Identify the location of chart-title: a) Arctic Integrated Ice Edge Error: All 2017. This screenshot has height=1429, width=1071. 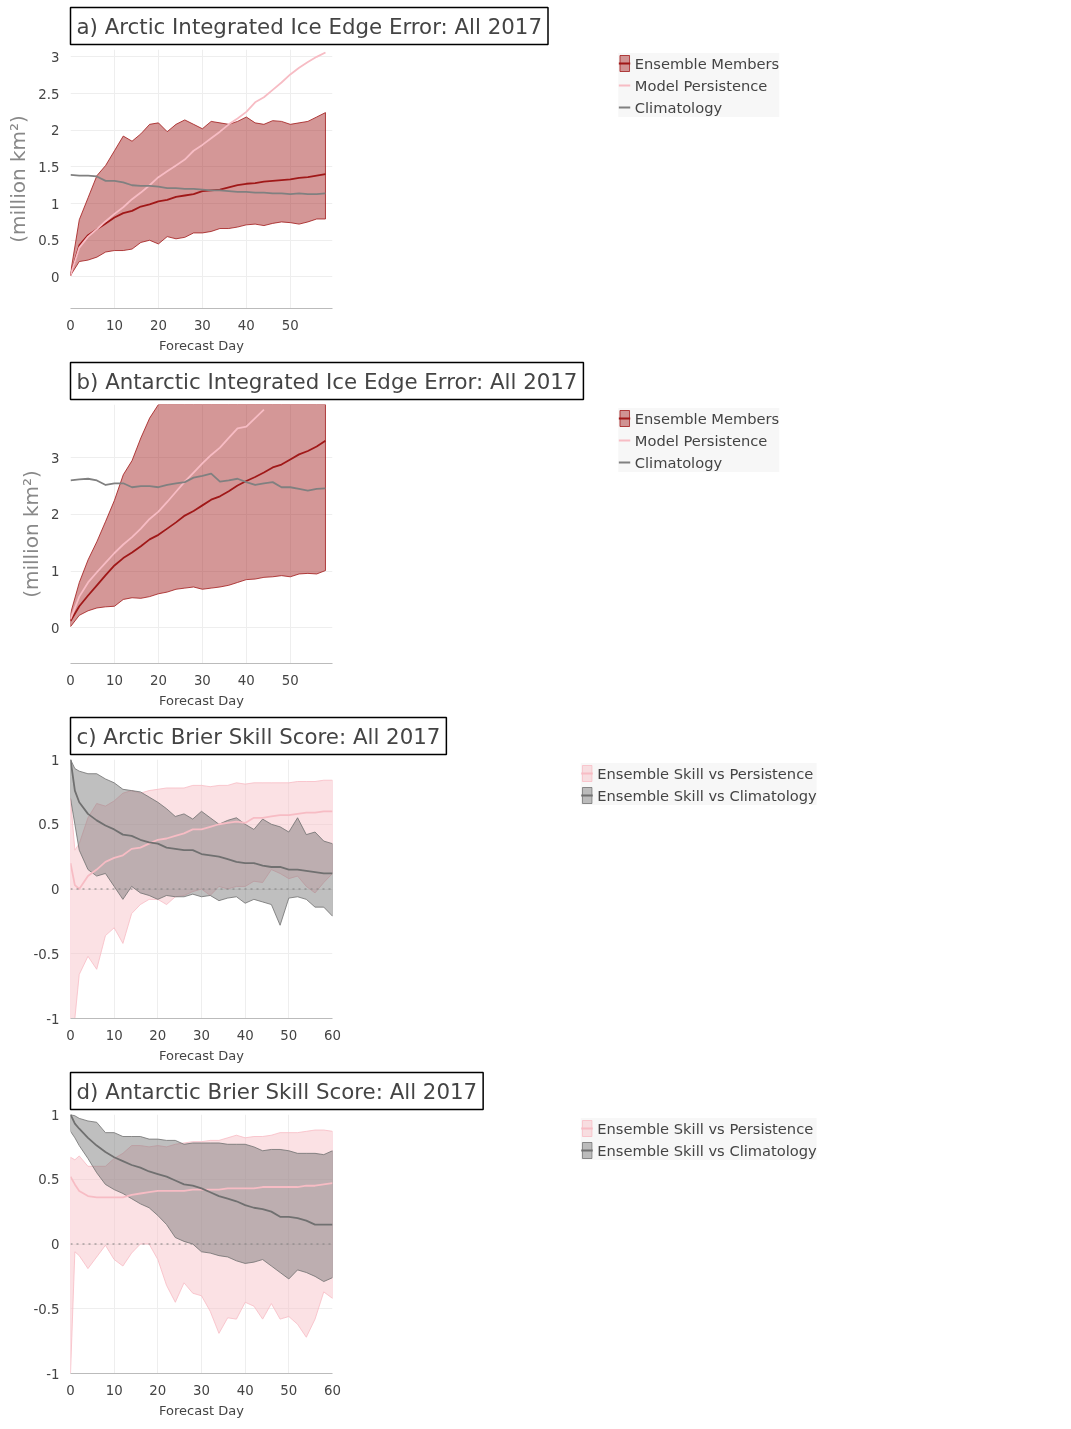
(309, 26).